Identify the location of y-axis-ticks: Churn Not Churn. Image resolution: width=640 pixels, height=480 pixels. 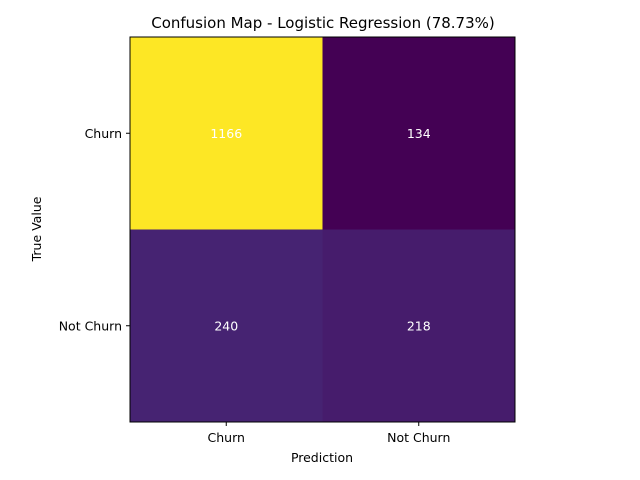
(94, 229).